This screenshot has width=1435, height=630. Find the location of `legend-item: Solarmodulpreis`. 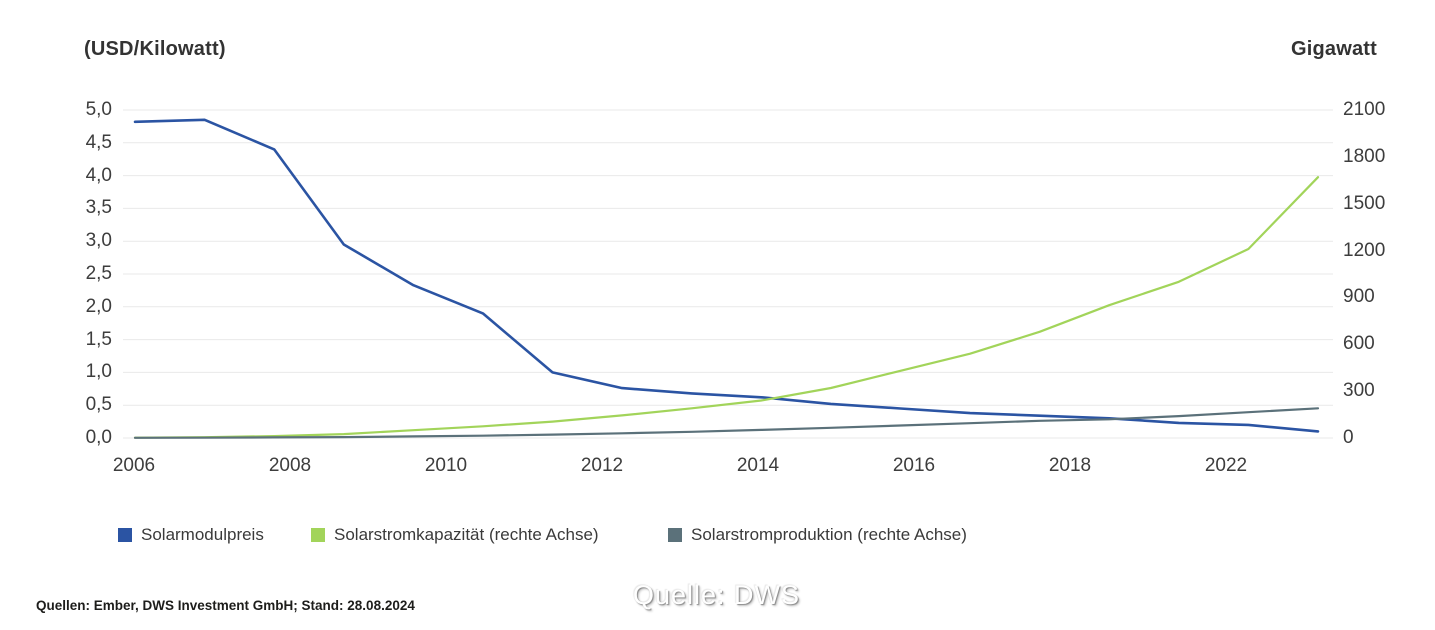

legend-item: Solarmodulpreis is located at coordinates (191, 535).